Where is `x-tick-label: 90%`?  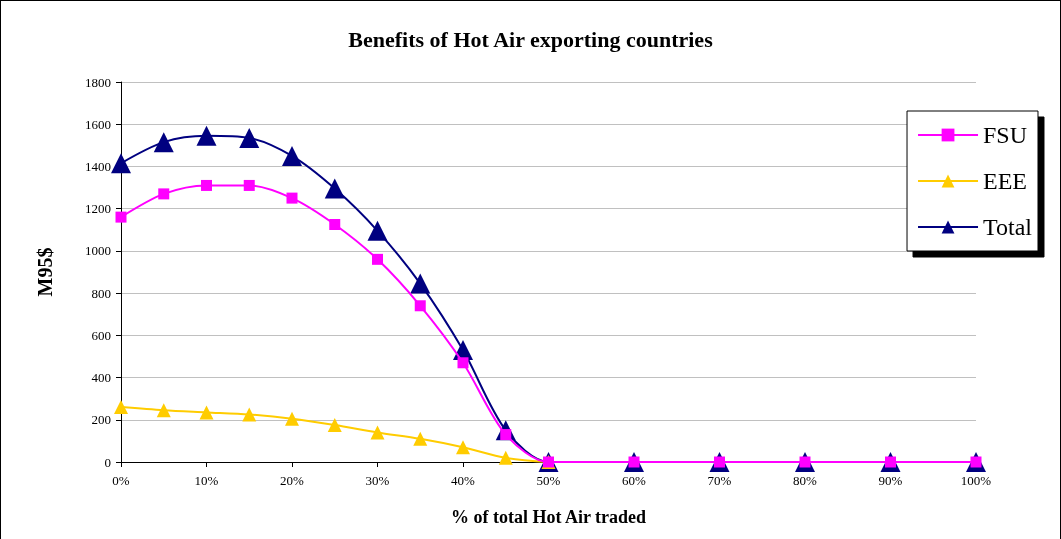 x-tick-label: 90% is located at coordinates (890, 480).